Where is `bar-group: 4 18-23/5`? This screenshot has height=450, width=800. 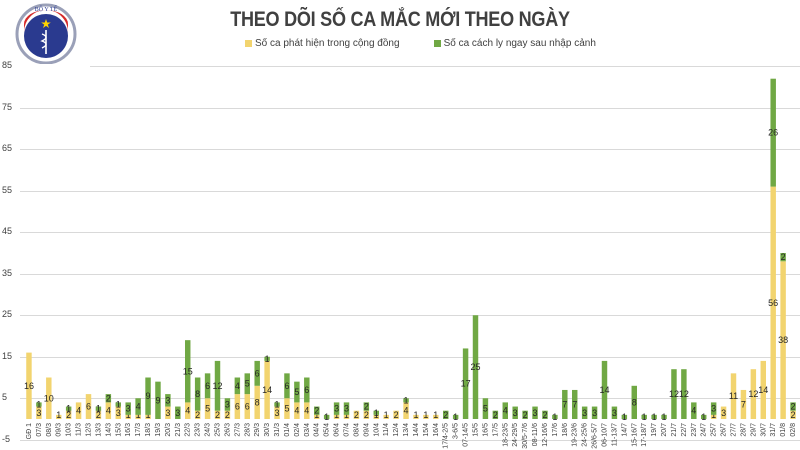
bar-group: 4 18-23/5 is located at coordinates (505, 424).